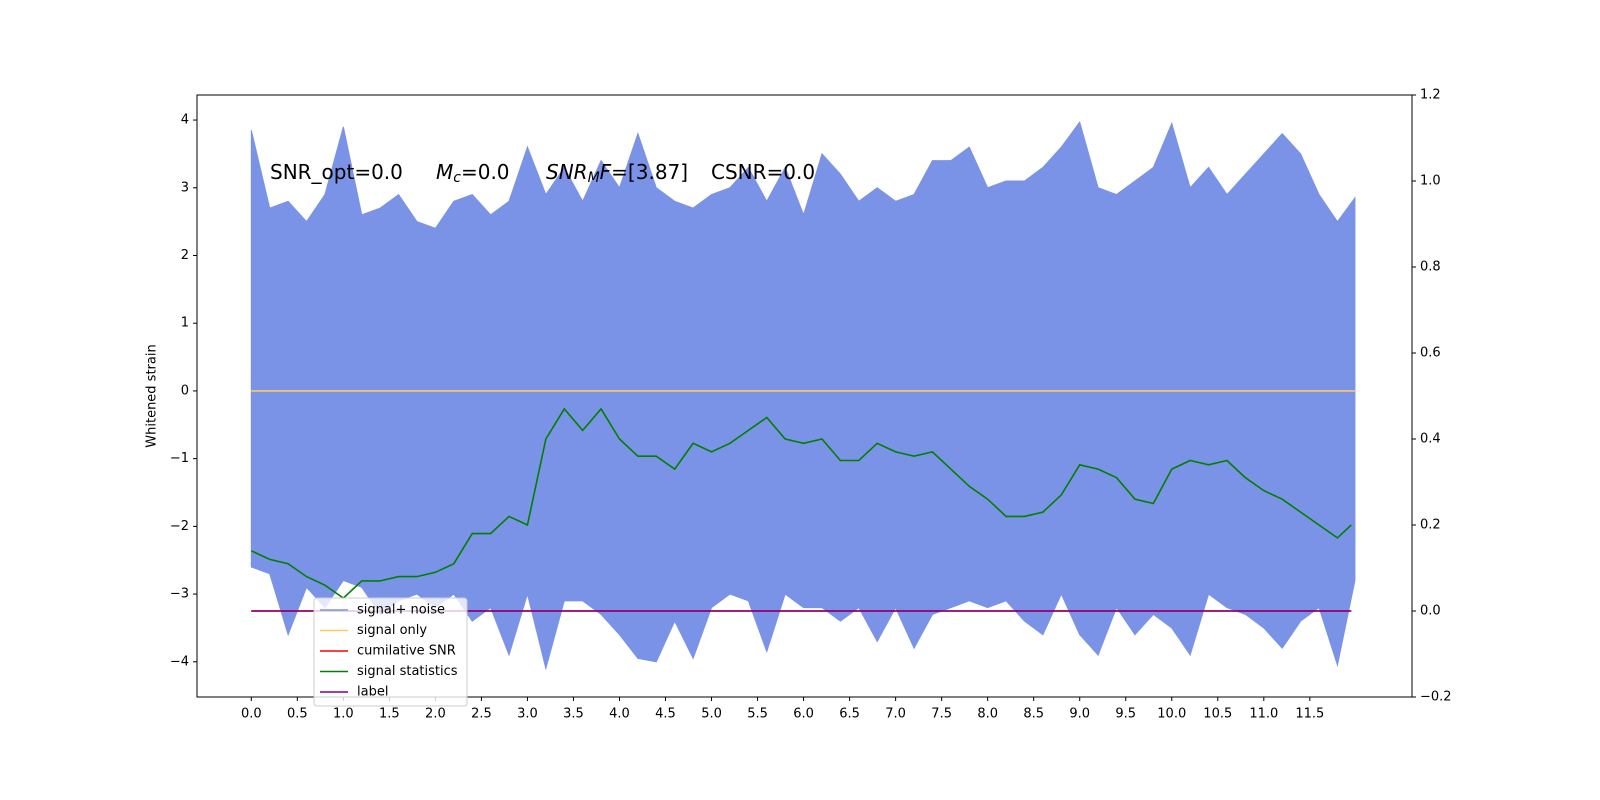  Describe the element at coordinates (606, 172) in the screenshot. I see `annotation-part: F` at that location.